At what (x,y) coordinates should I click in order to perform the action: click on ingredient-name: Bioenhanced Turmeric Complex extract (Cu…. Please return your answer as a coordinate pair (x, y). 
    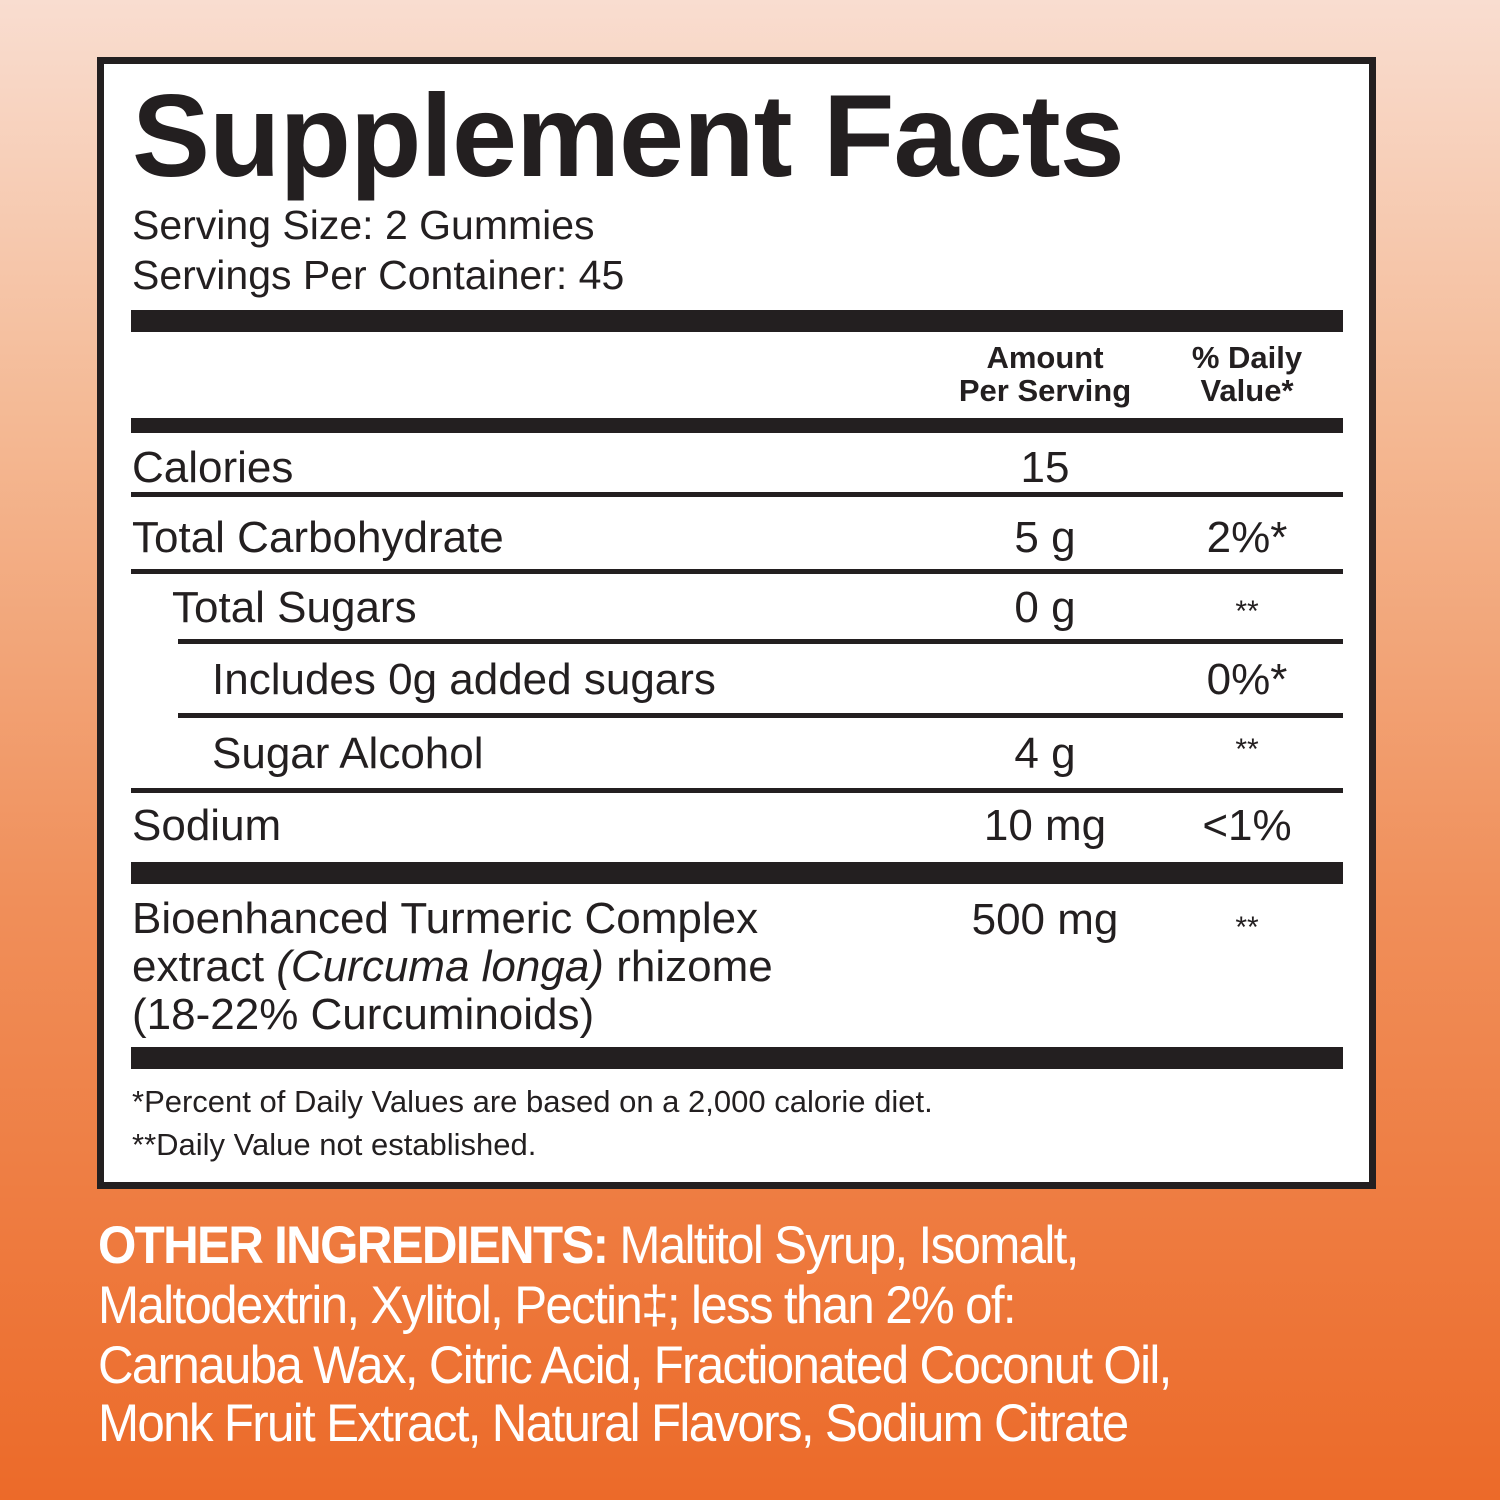
    Looking at the image, I should click on (452, 967).